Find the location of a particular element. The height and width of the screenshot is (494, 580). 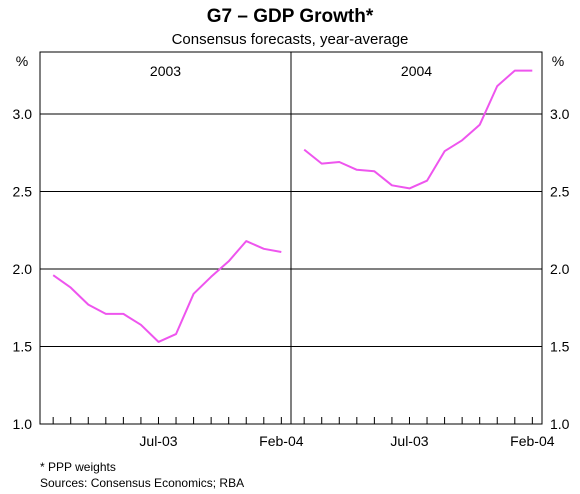

panel-label: 2004 is located at coordinates (416, 71).